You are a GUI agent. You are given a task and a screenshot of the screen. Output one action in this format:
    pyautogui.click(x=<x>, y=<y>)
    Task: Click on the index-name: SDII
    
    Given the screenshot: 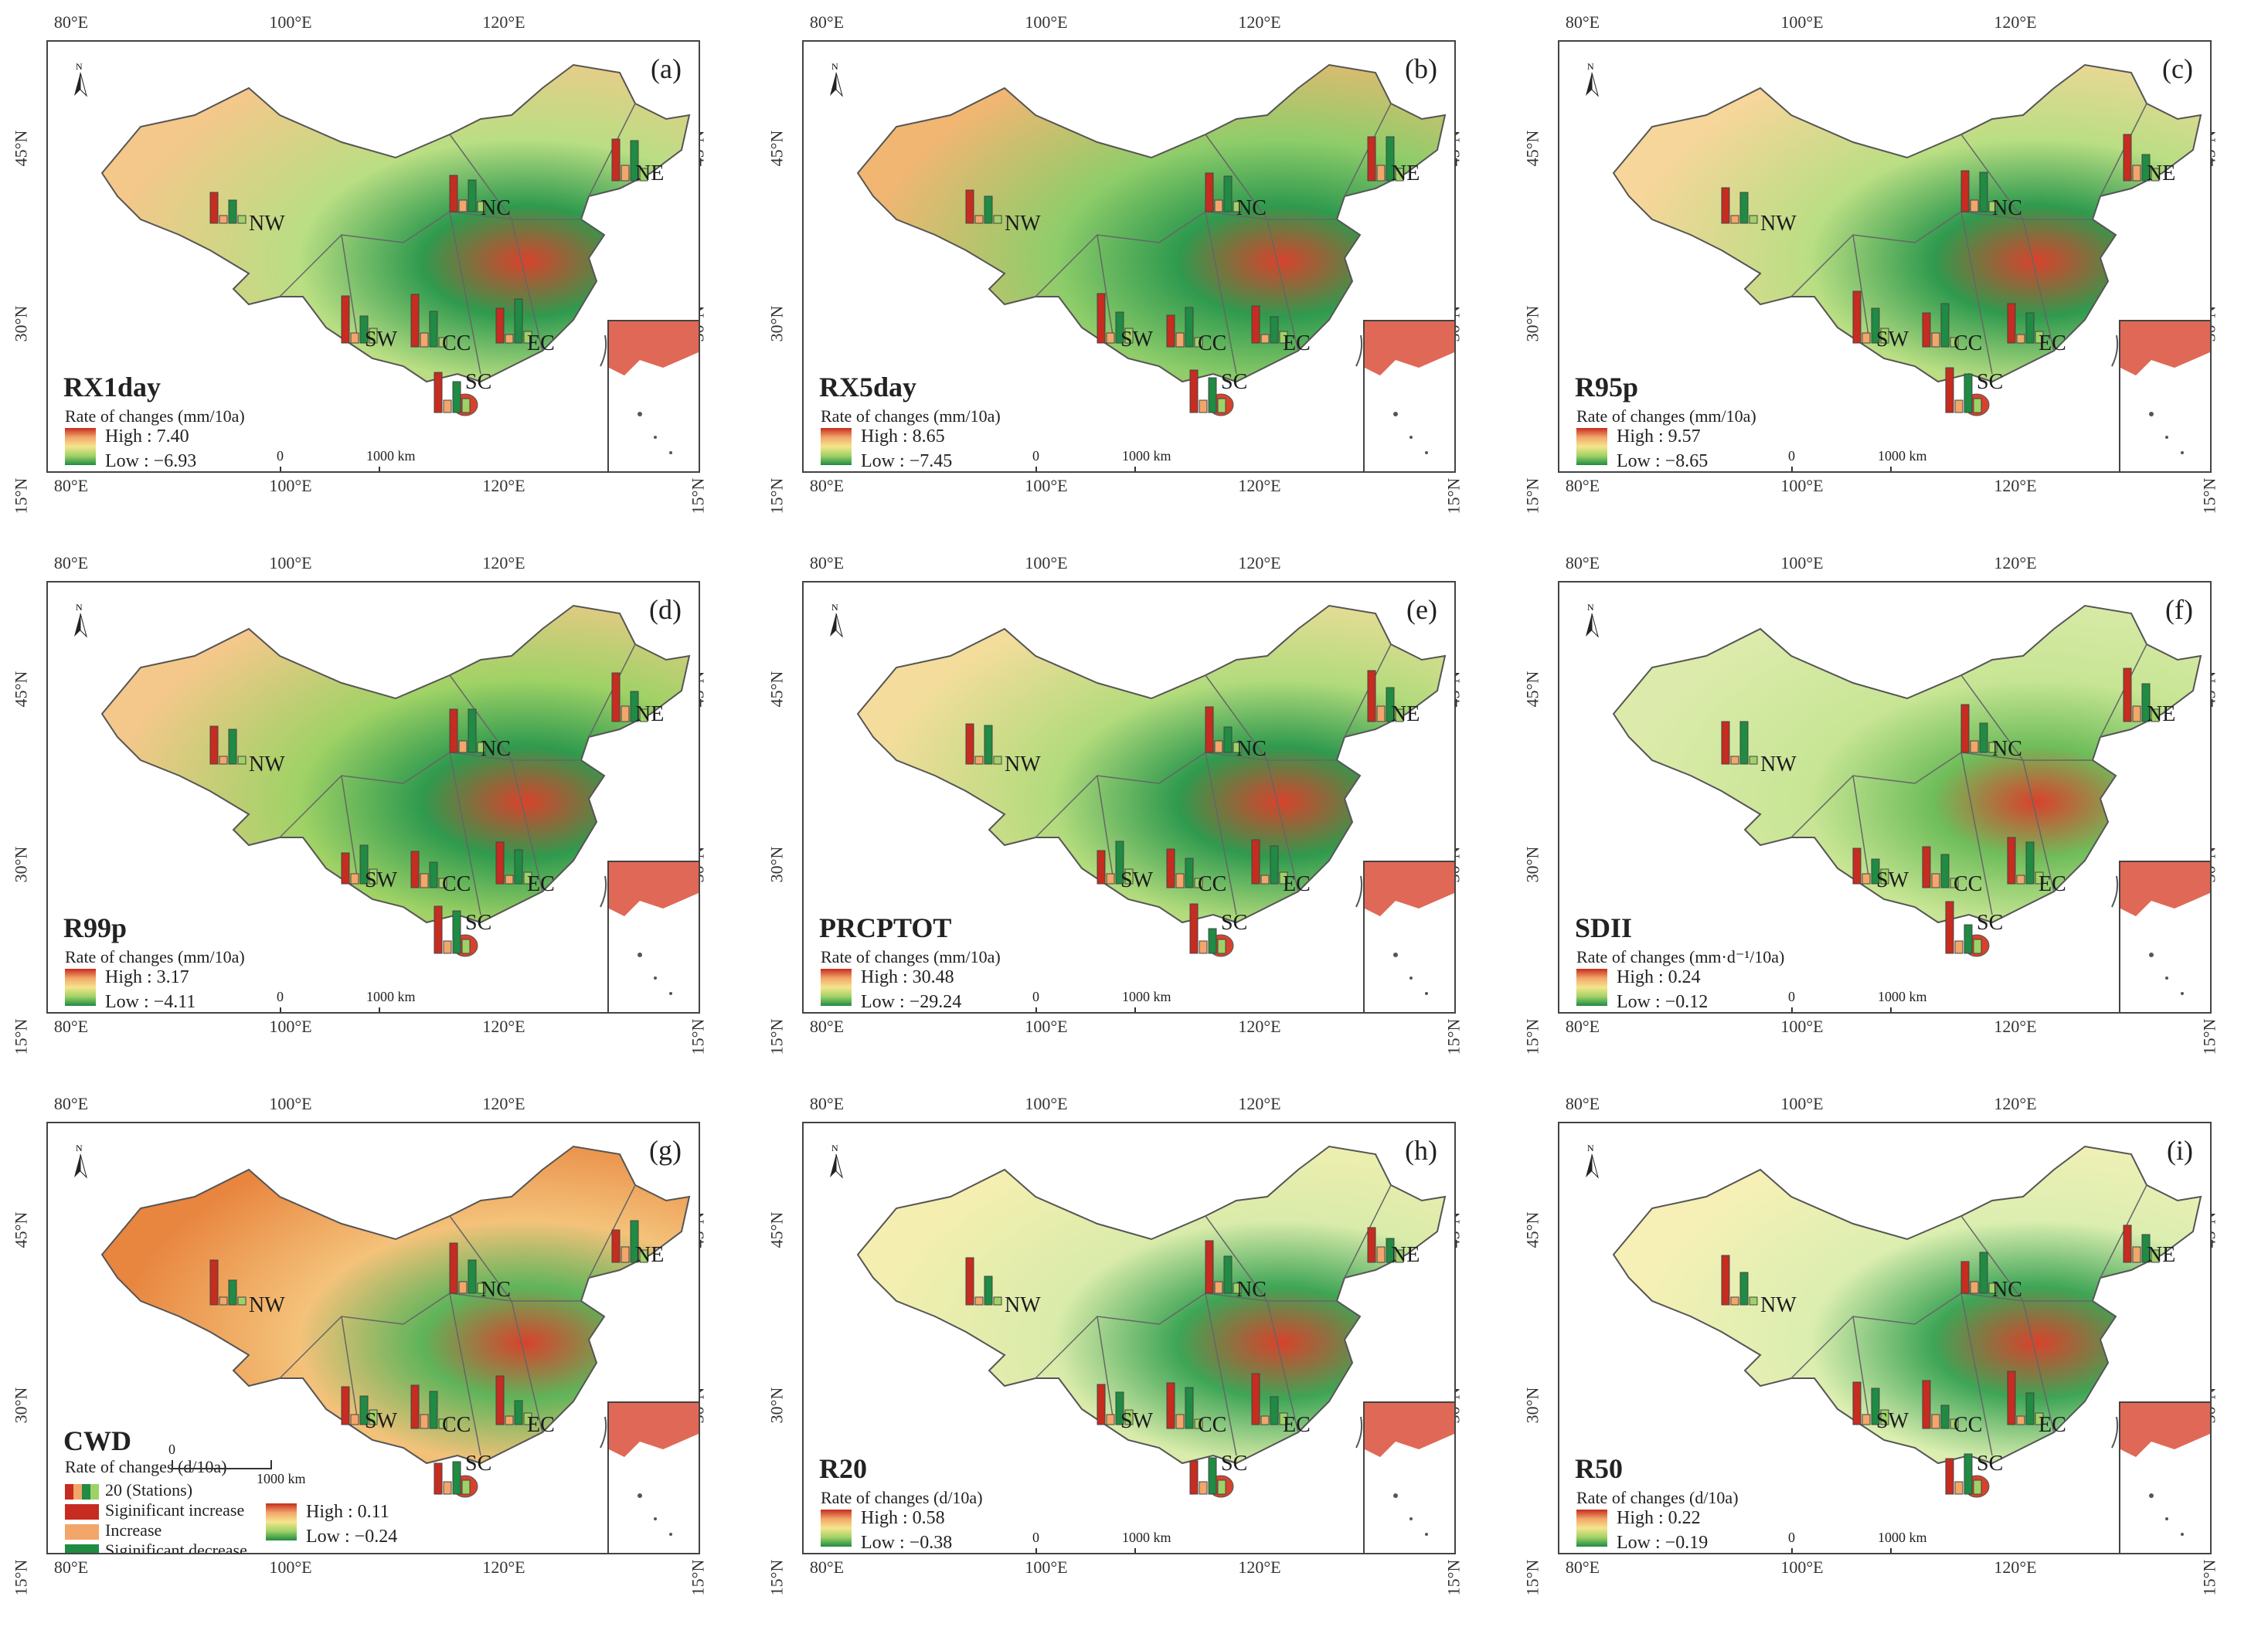 What is the action you would take?
    pyautogui.click(x=1604, y=927)
    